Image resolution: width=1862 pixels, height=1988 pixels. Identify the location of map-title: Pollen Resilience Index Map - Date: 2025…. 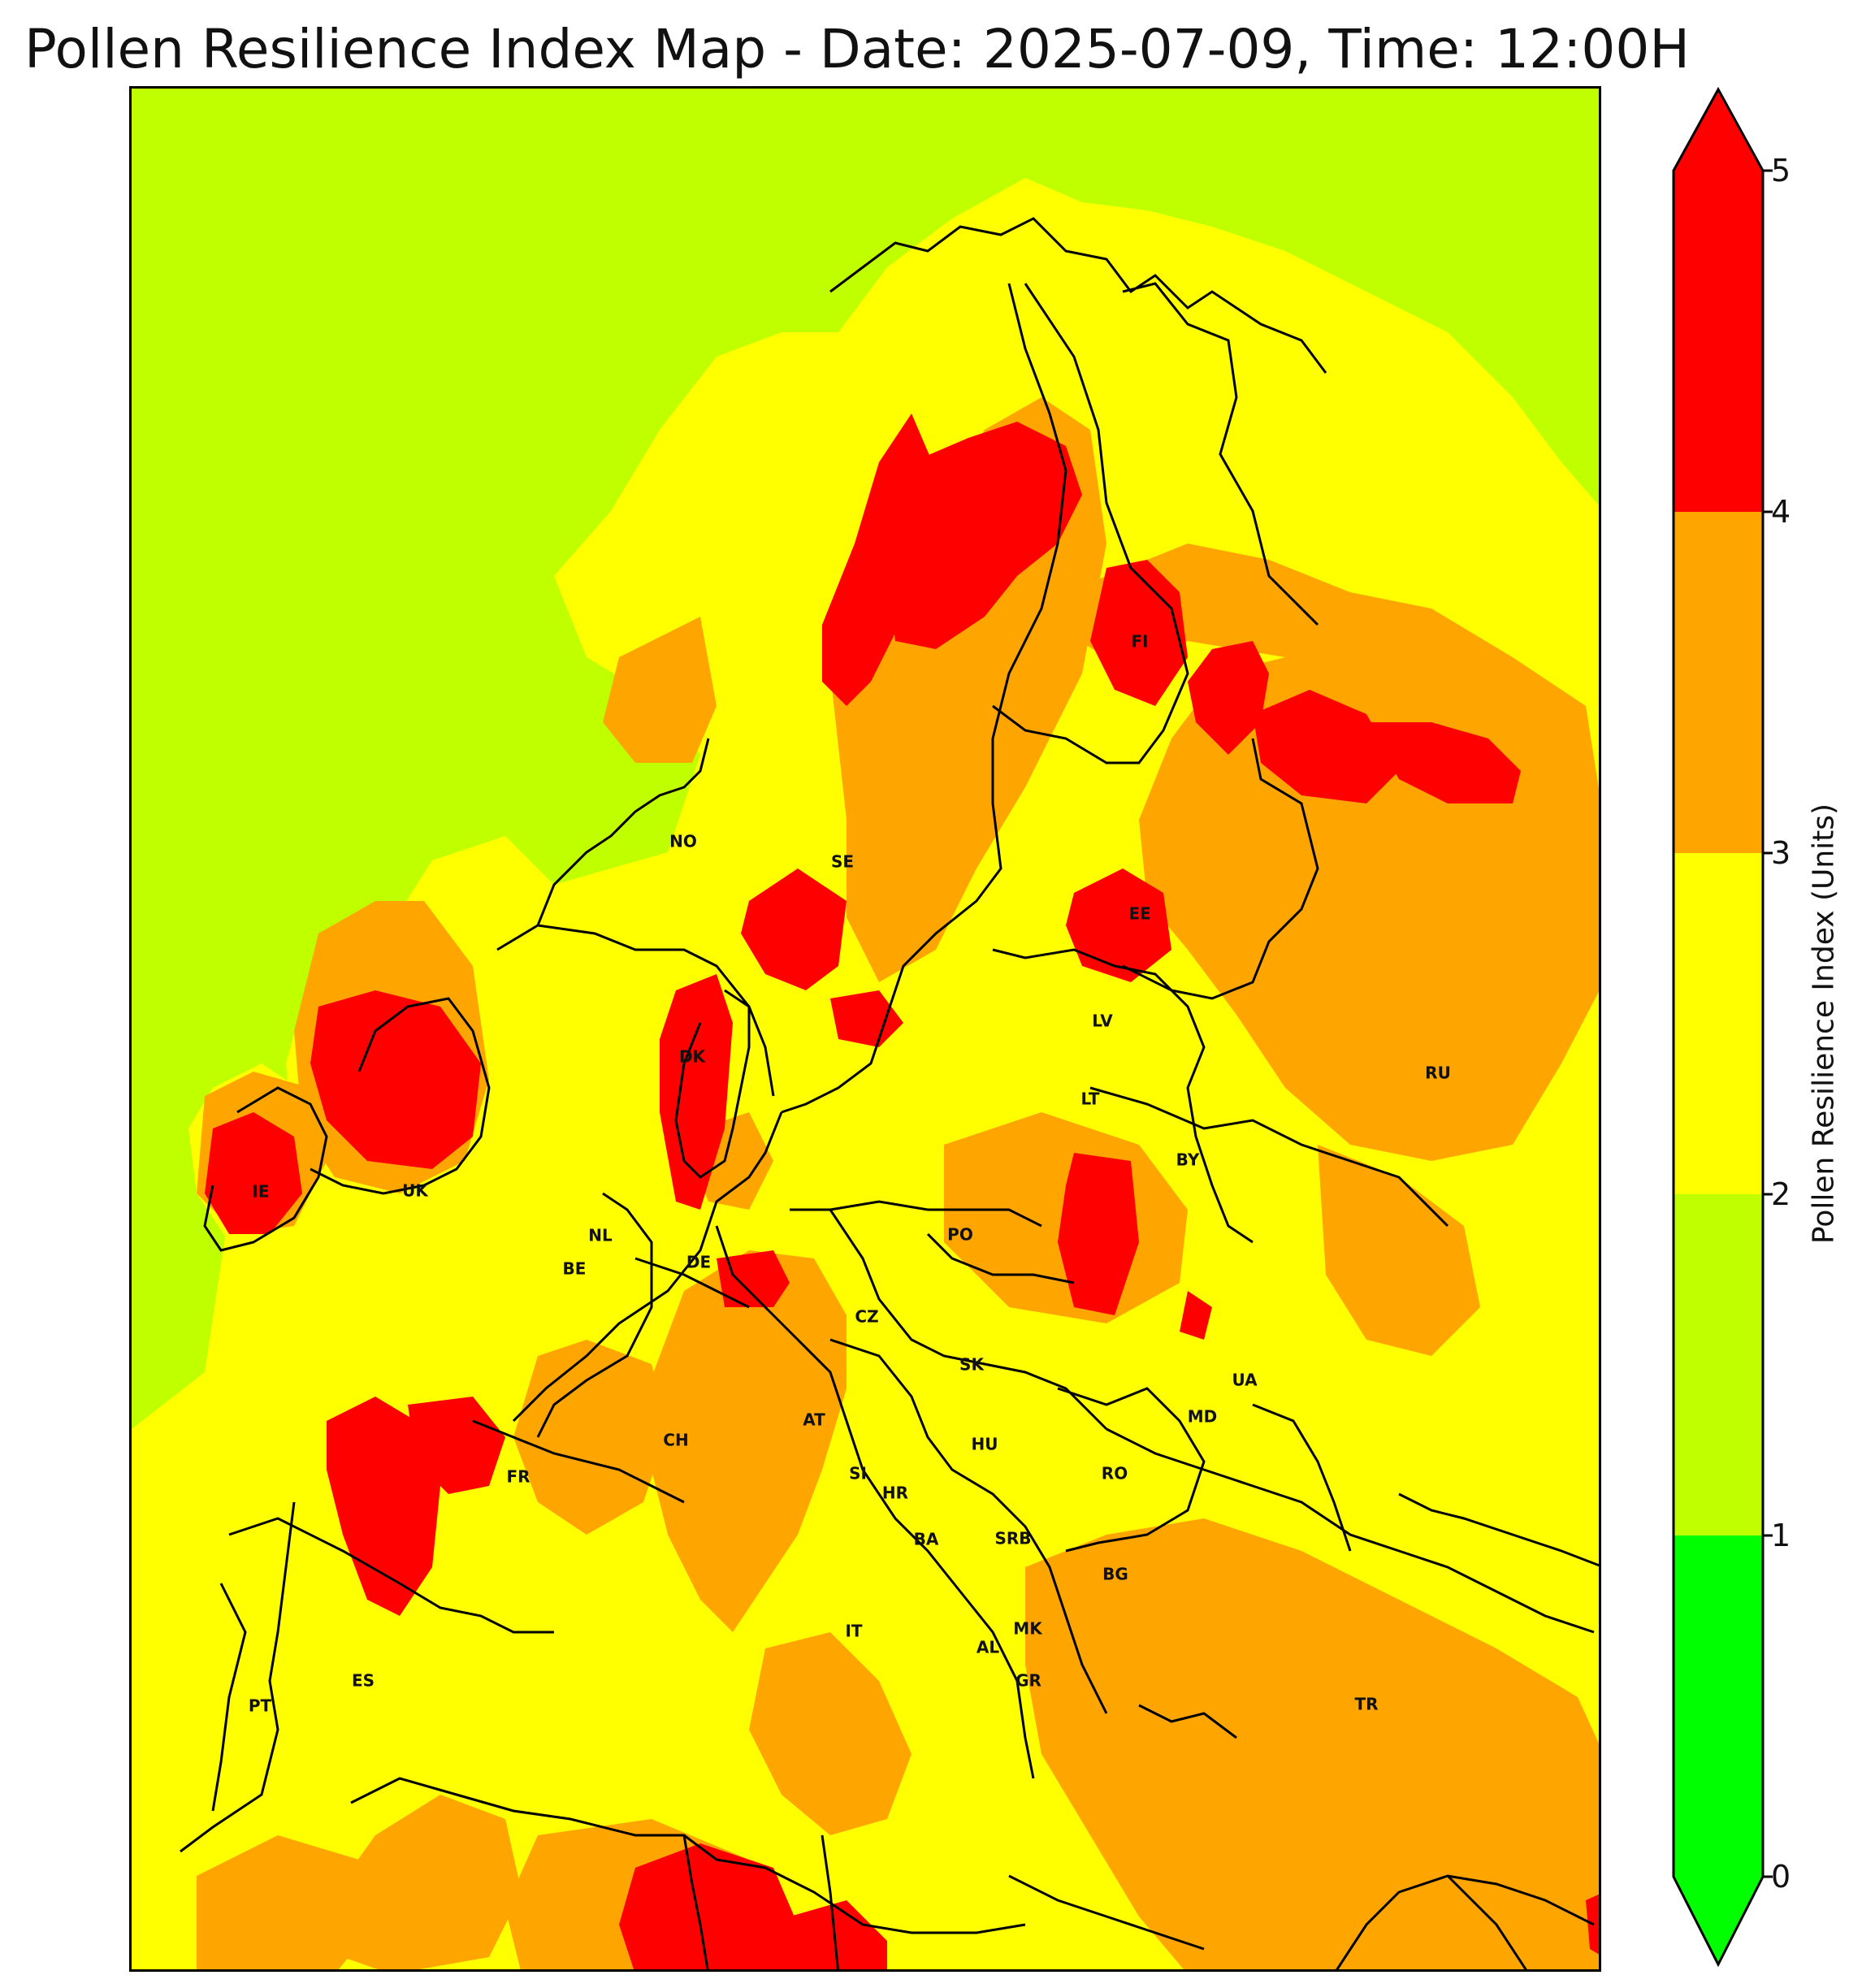
(857, 49).